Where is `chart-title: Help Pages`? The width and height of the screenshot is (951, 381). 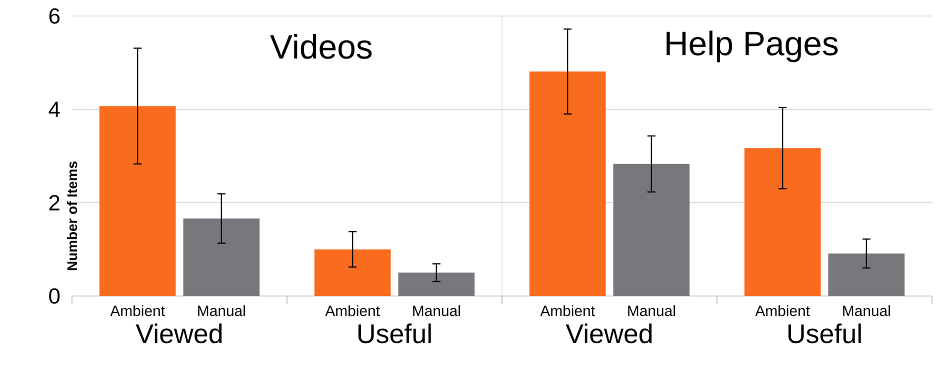 chart-title: Help Pages is located at coordinates (752, 46).